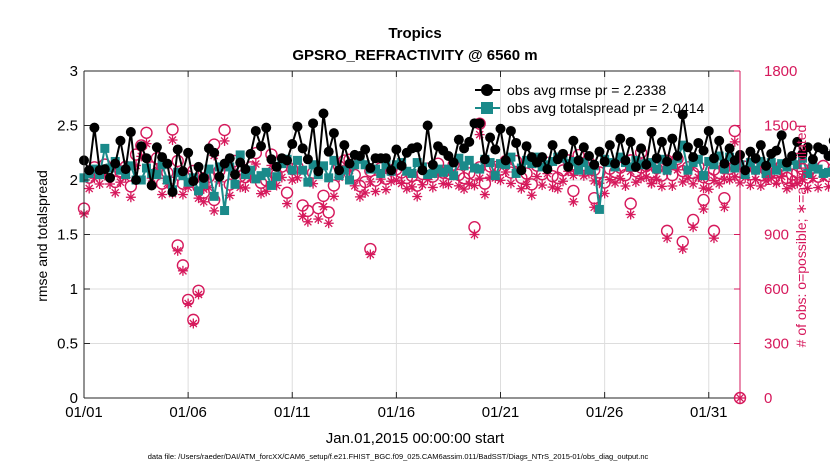  I want to click on y-axis-right-label: # of obs: o=possible; ∗=assimilated, so click(801, 236).